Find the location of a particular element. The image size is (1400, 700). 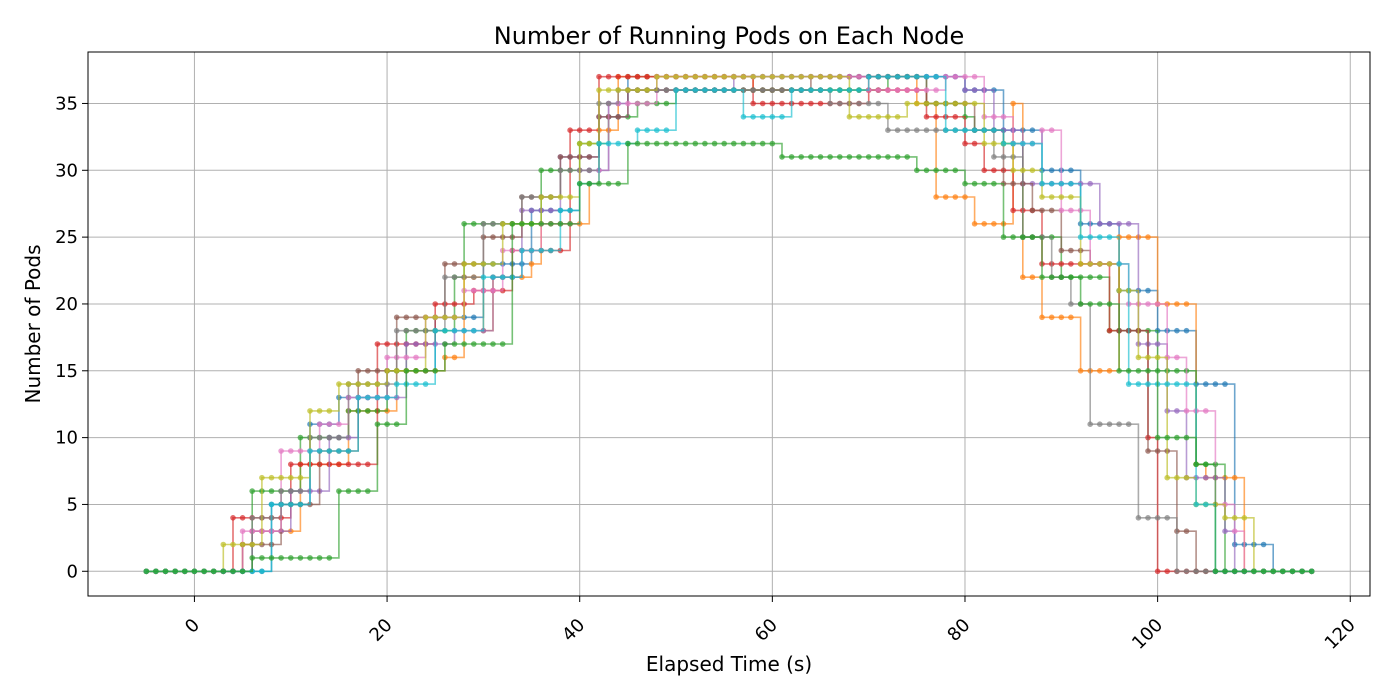

y-tick-label: 15 is located at coordinates (66, 371).